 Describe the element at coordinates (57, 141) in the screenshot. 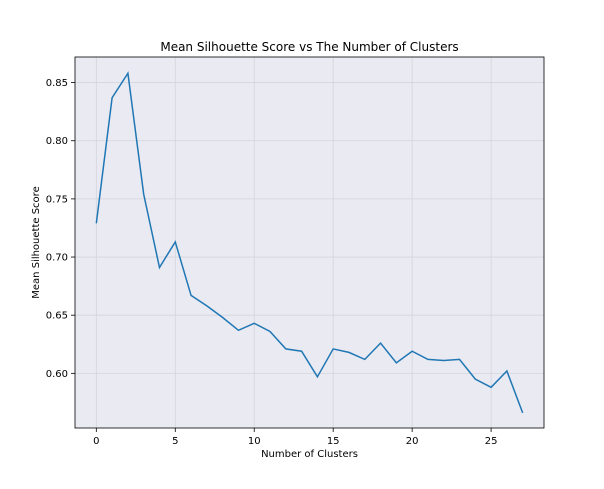

I see `y-tick-label: 0.80` at that location.